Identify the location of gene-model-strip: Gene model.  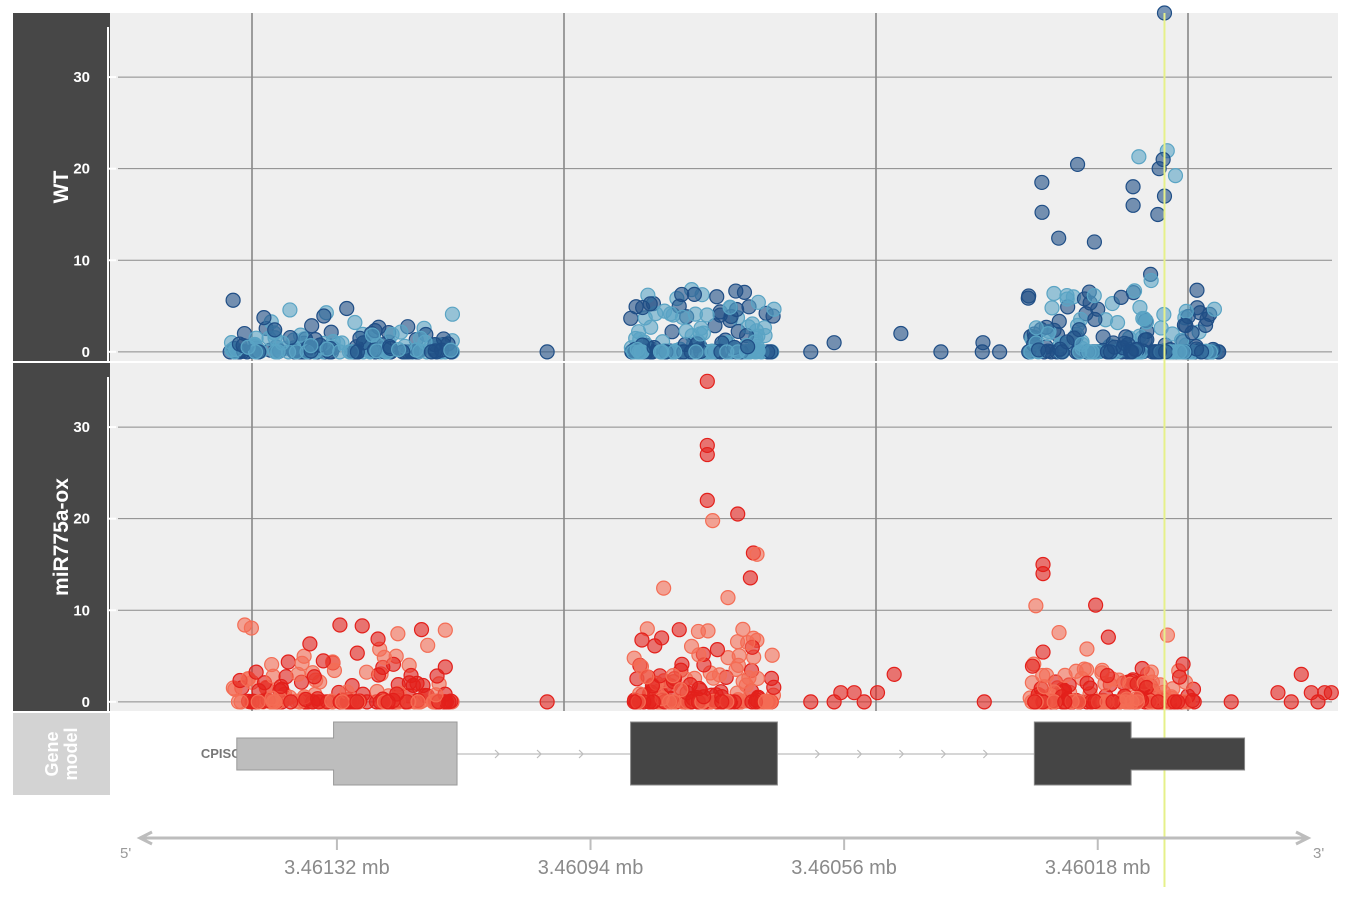
(61, 754).